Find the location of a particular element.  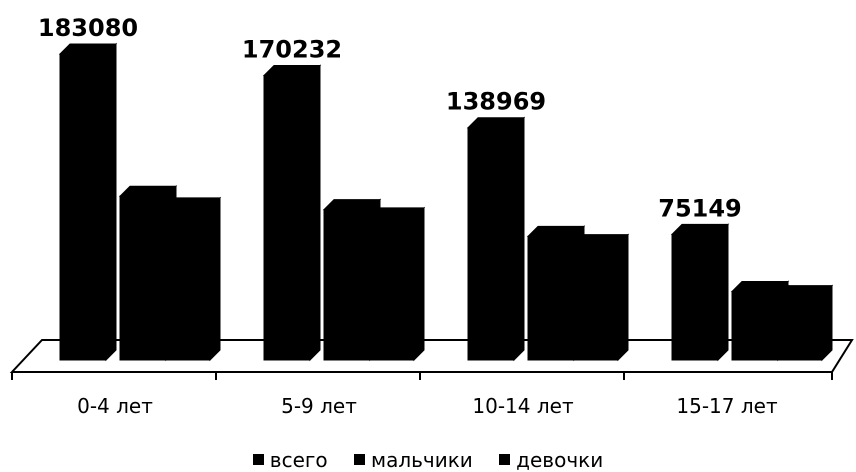

data-label-1: 170232 is located at coordinates (292, 49).